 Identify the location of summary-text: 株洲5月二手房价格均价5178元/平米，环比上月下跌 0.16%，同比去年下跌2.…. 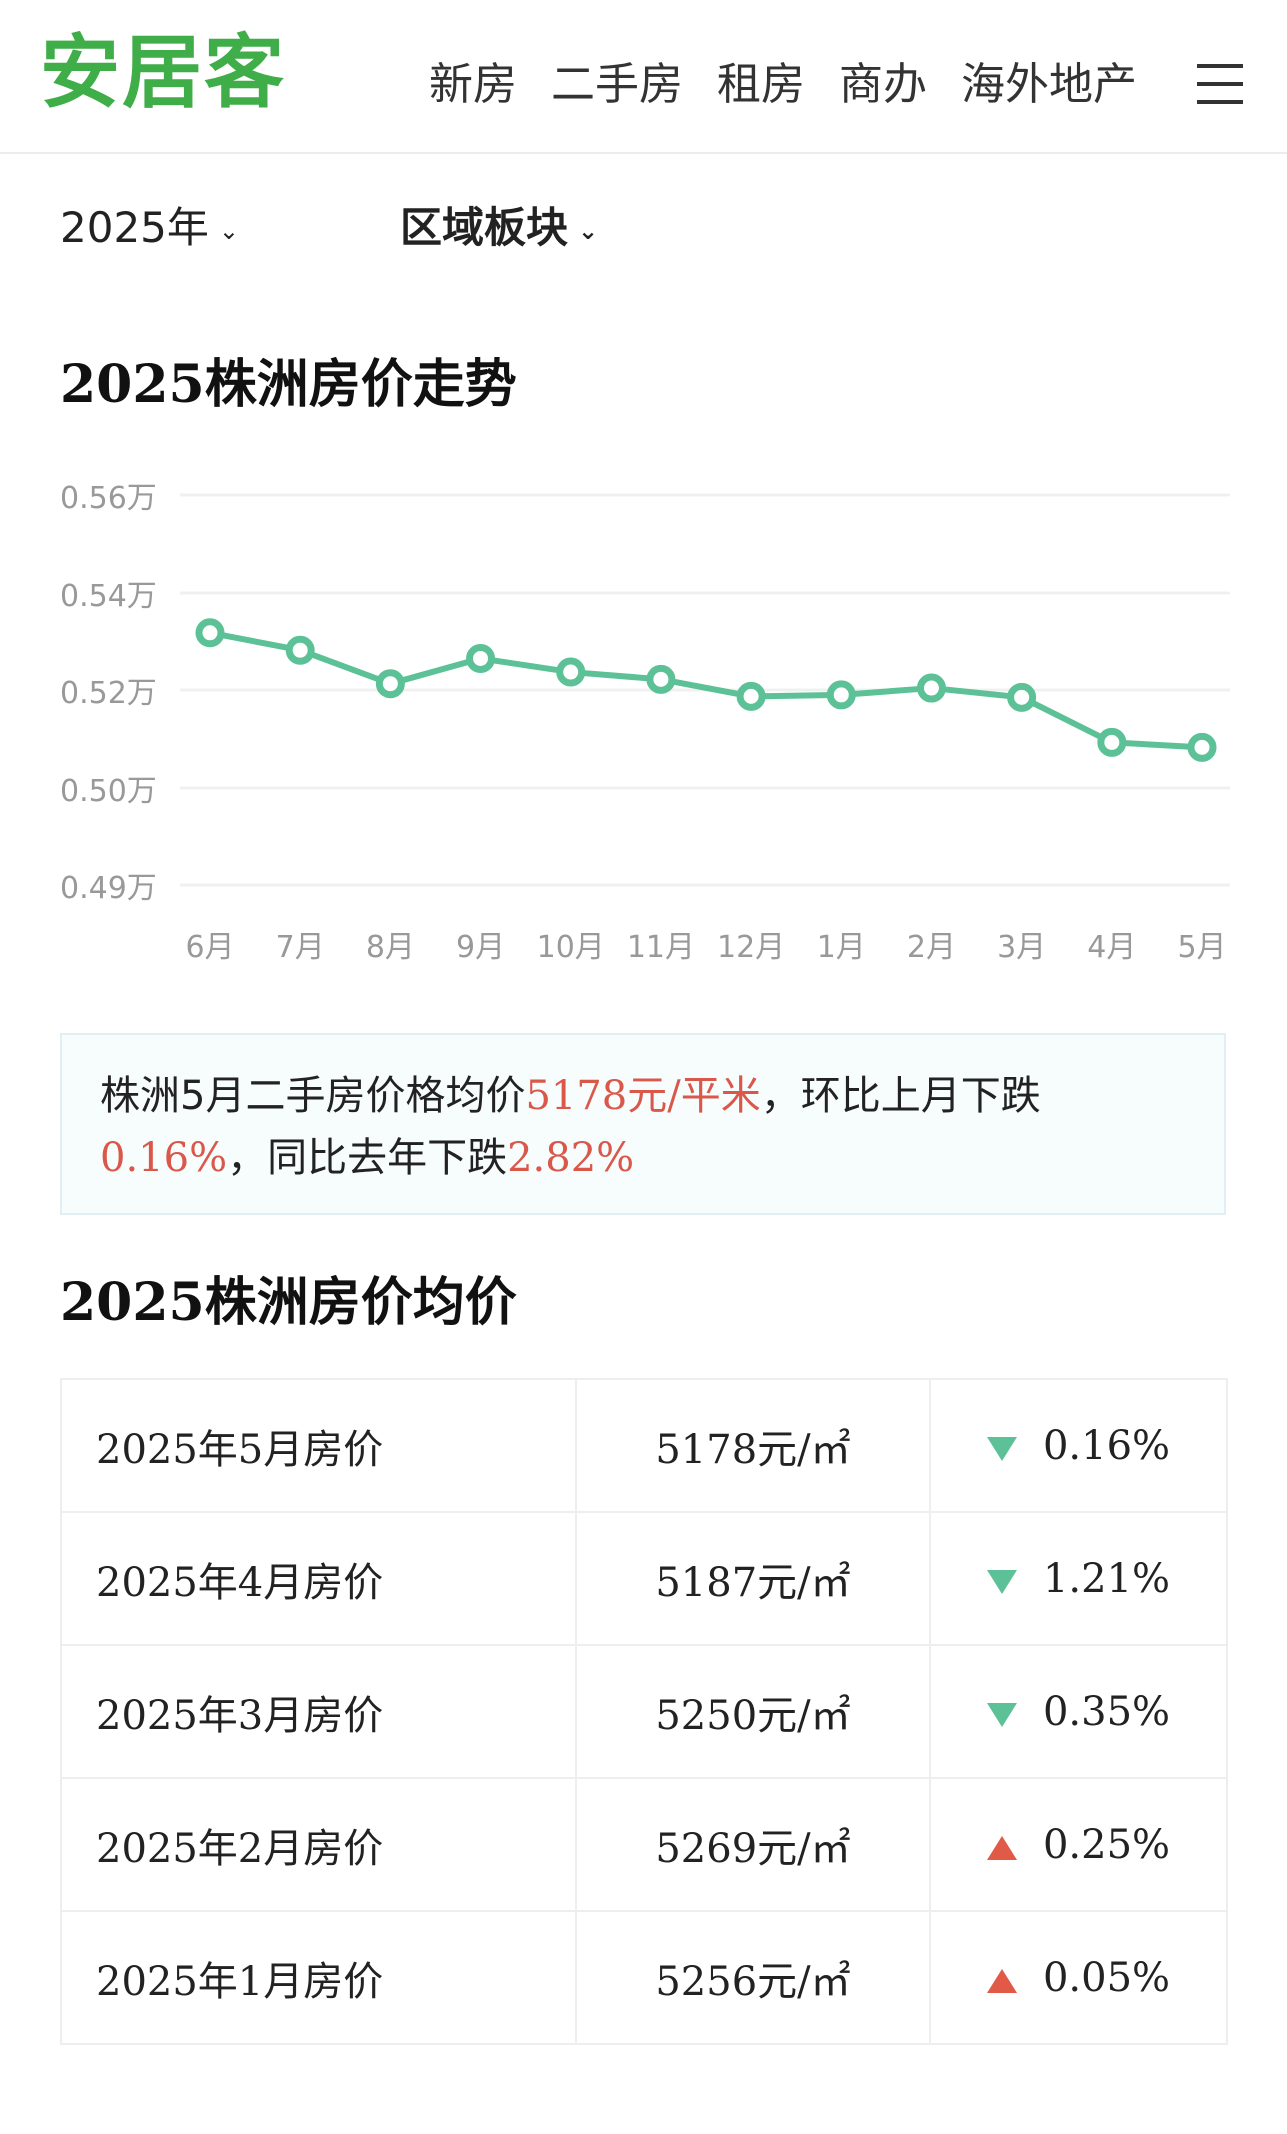
(625, 1127).